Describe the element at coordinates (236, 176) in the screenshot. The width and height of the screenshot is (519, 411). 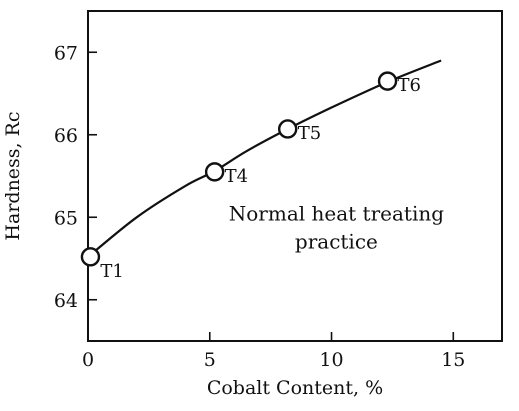
I see `point-label-t4: T4` at that location.